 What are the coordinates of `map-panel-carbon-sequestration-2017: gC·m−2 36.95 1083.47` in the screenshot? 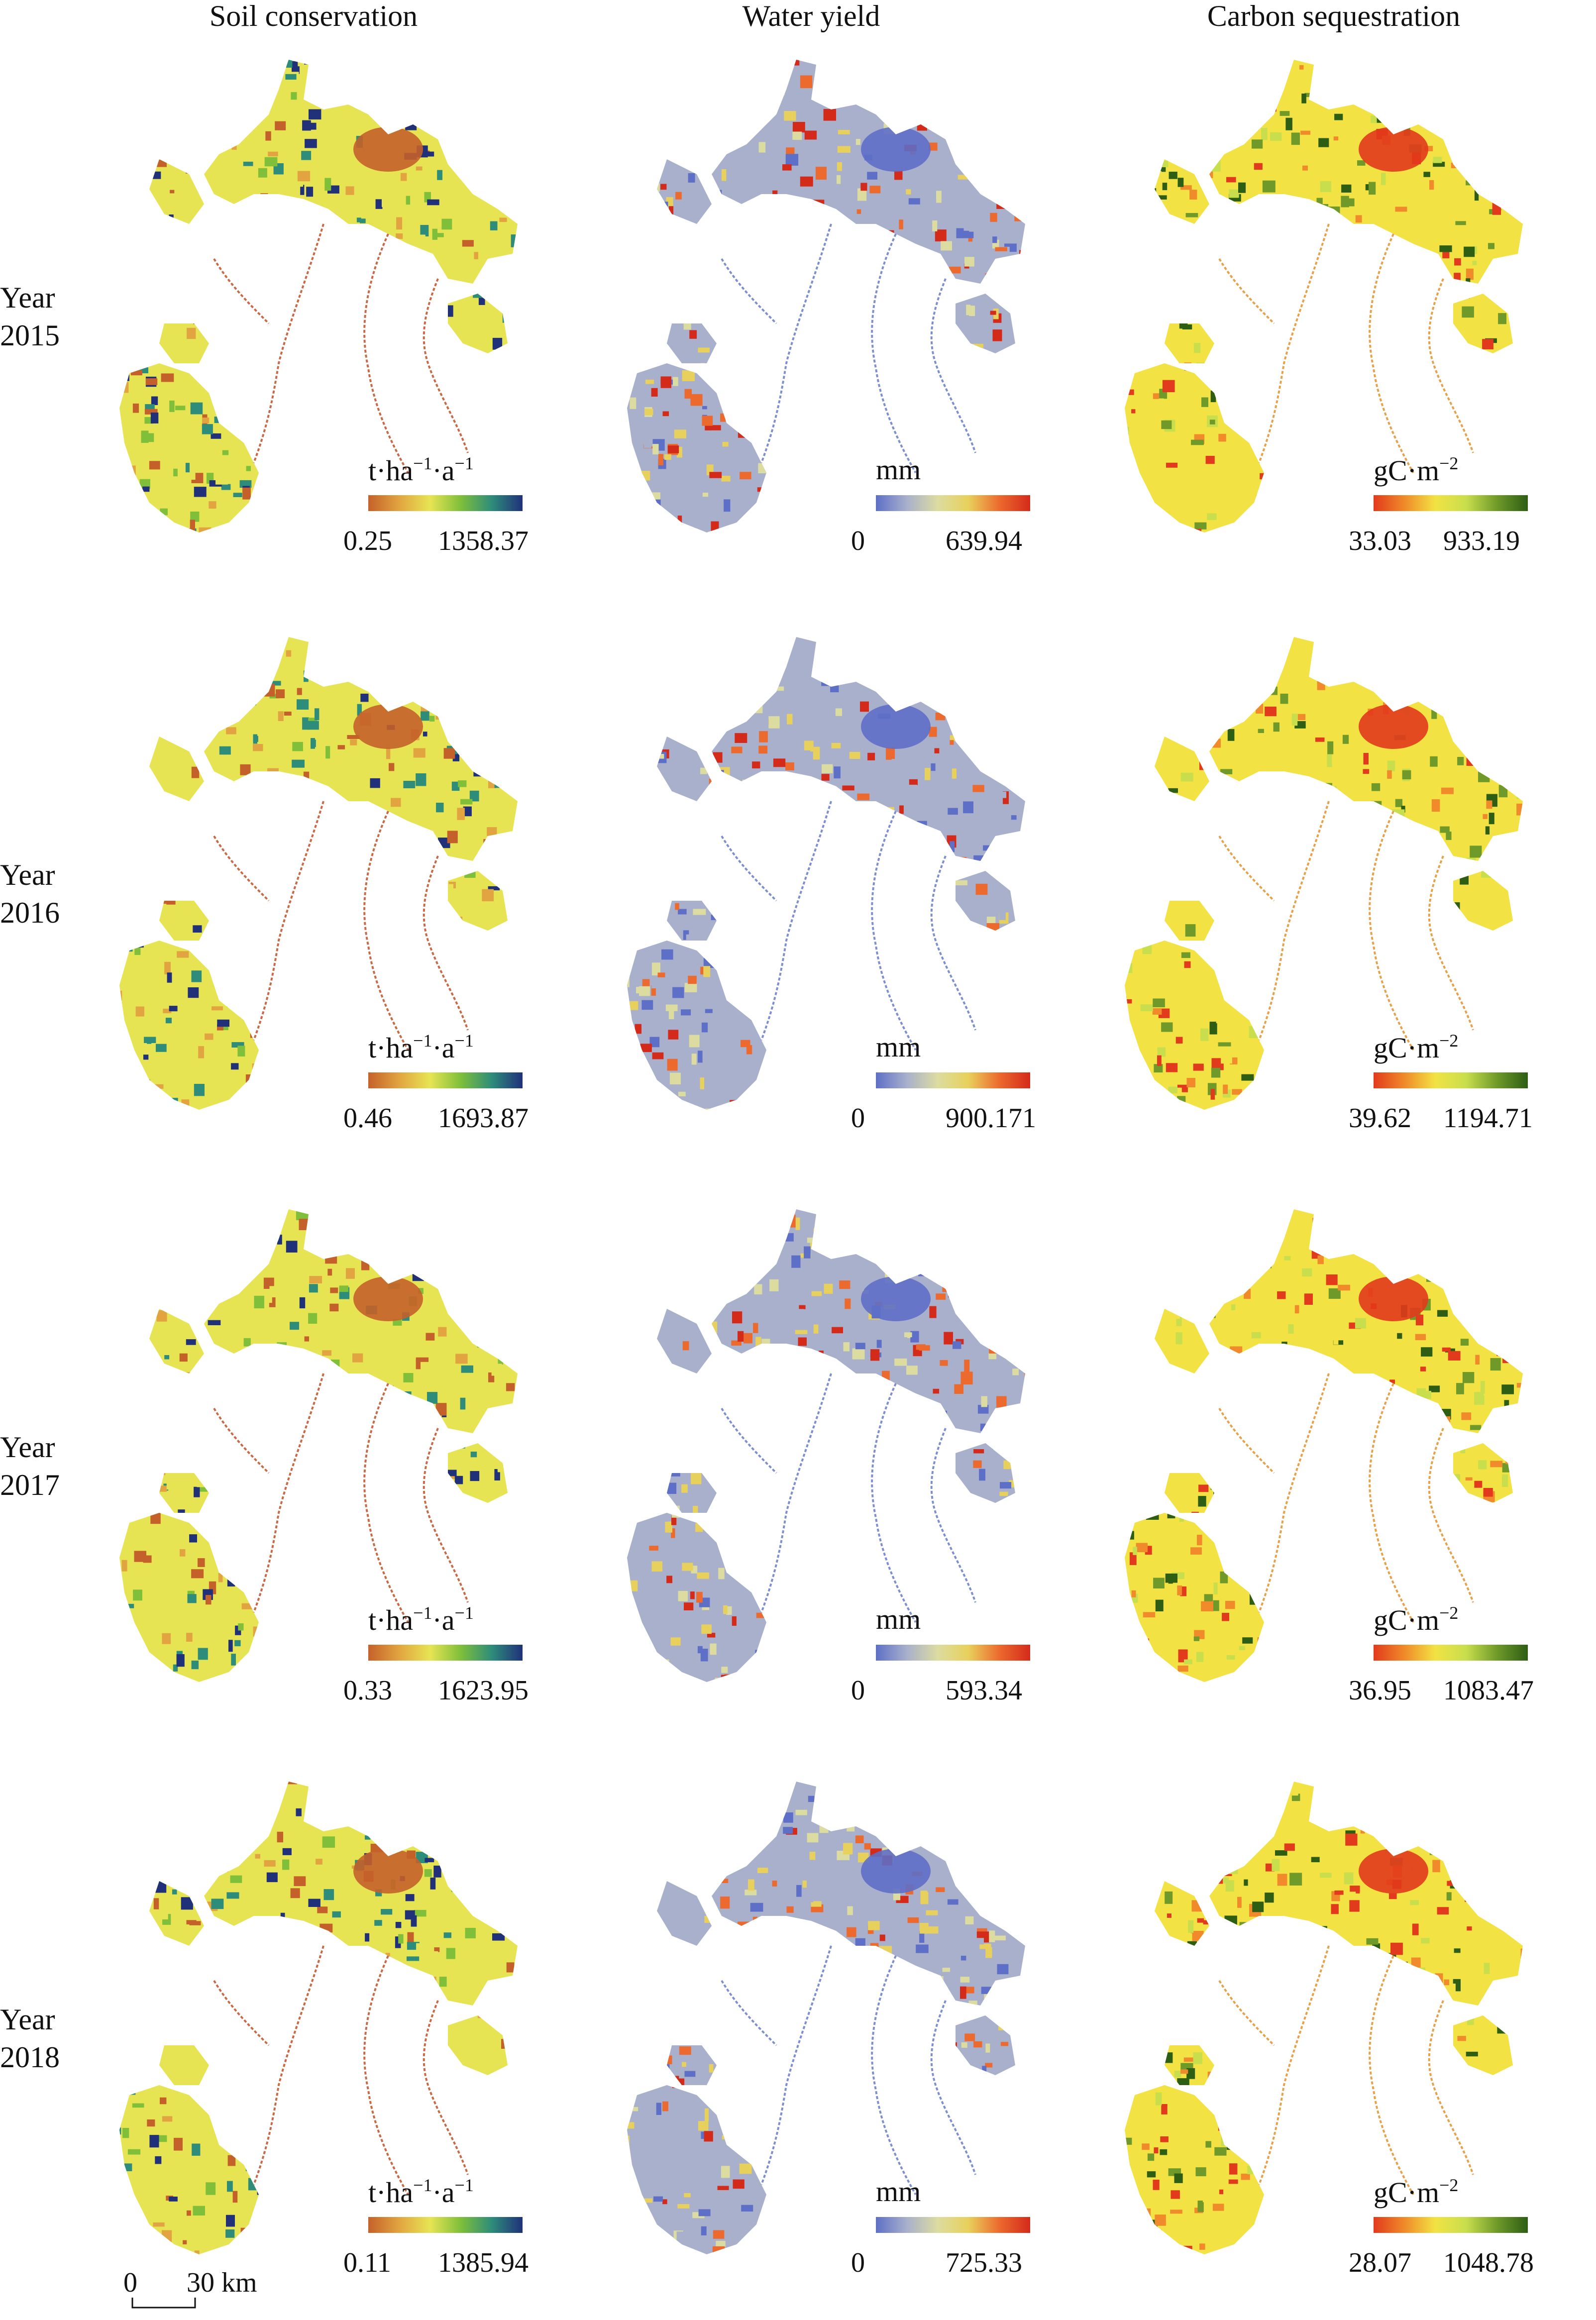 It's located at (1324, 1465).